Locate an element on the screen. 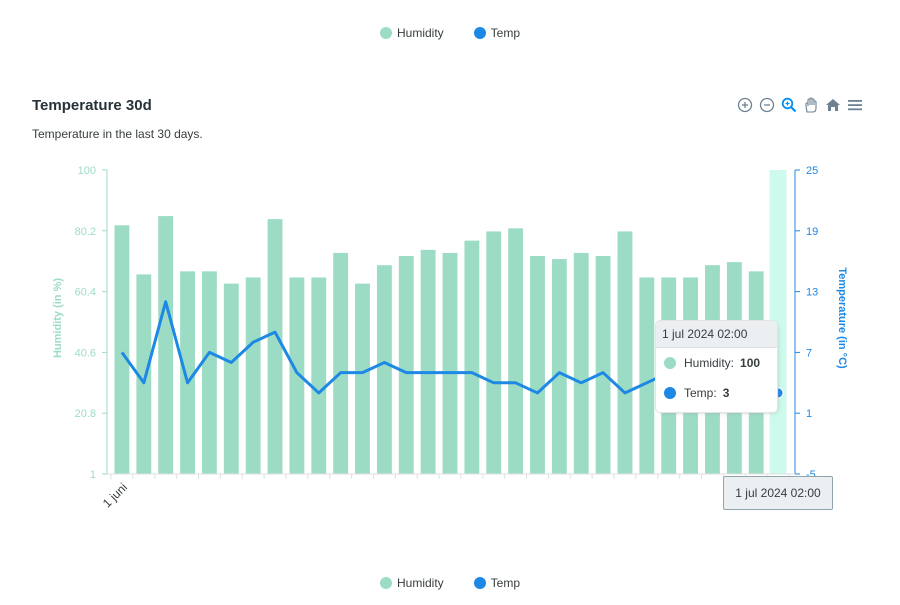 The height and width of the screenshot is (605, 900). left-axis-tick-label: 80.2 is located at coordinates (85, 232).